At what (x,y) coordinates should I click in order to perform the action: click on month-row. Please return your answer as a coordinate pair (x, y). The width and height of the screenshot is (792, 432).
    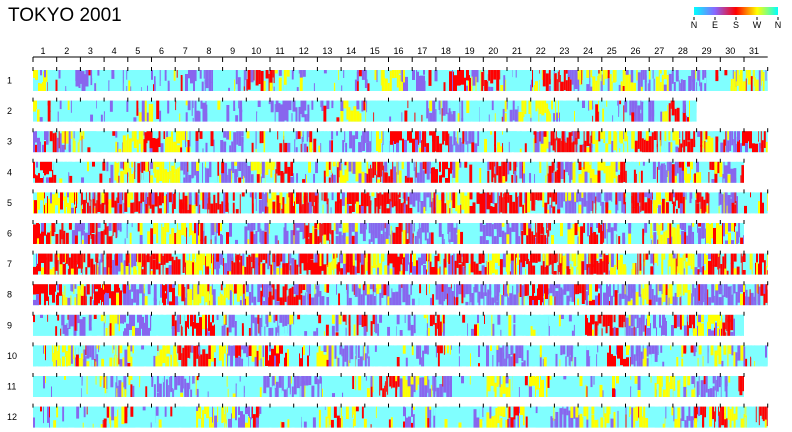
    Looking at the image, I should click on (365, 109).